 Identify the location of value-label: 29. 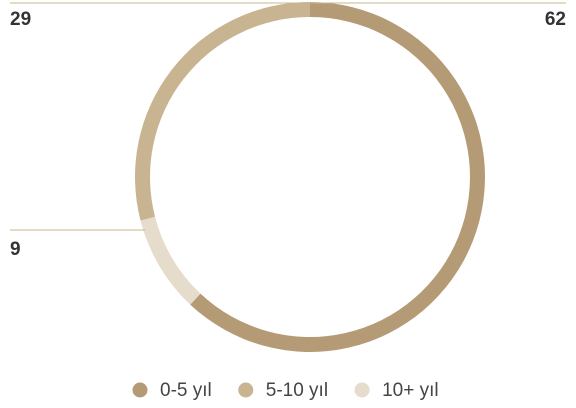
(20, 19).